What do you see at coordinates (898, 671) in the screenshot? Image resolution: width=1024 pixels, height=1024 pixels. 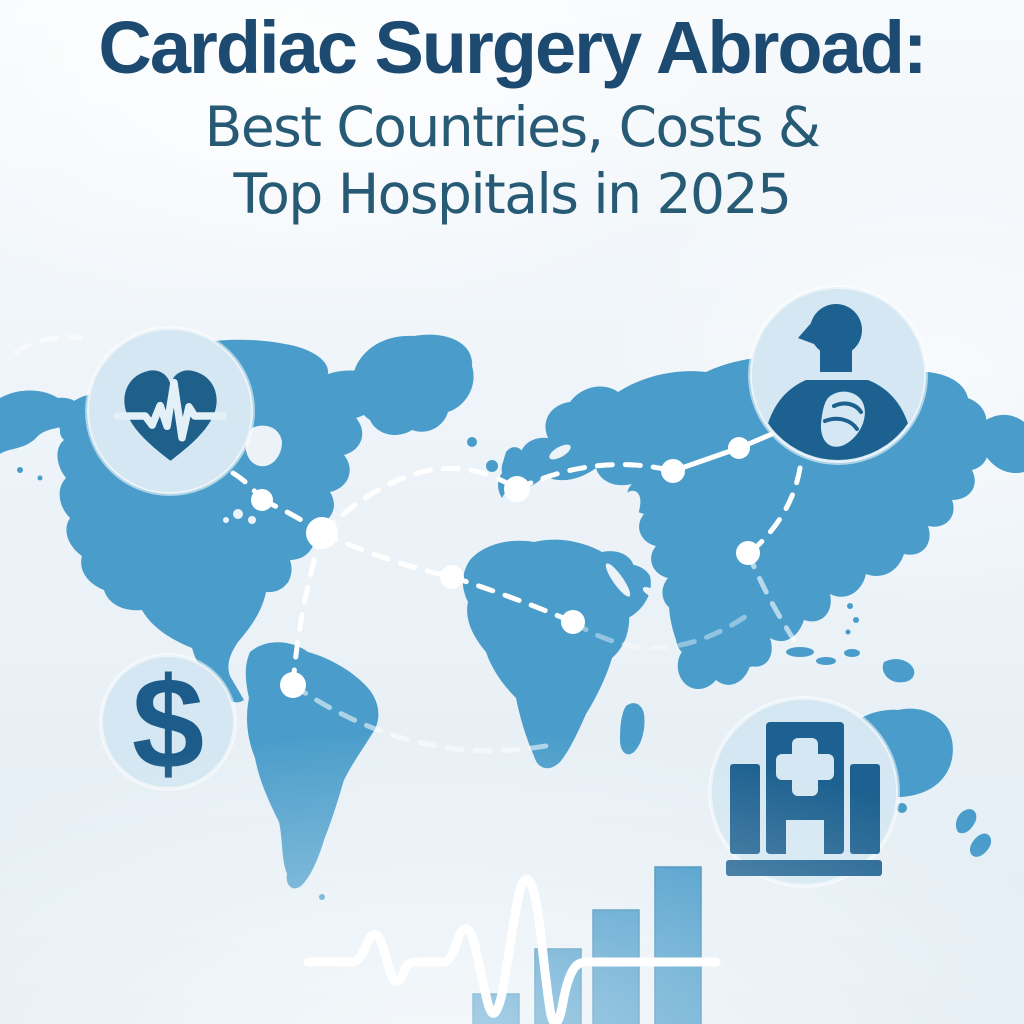 I see `island-new-guinea` at bounding box center [898, 671].